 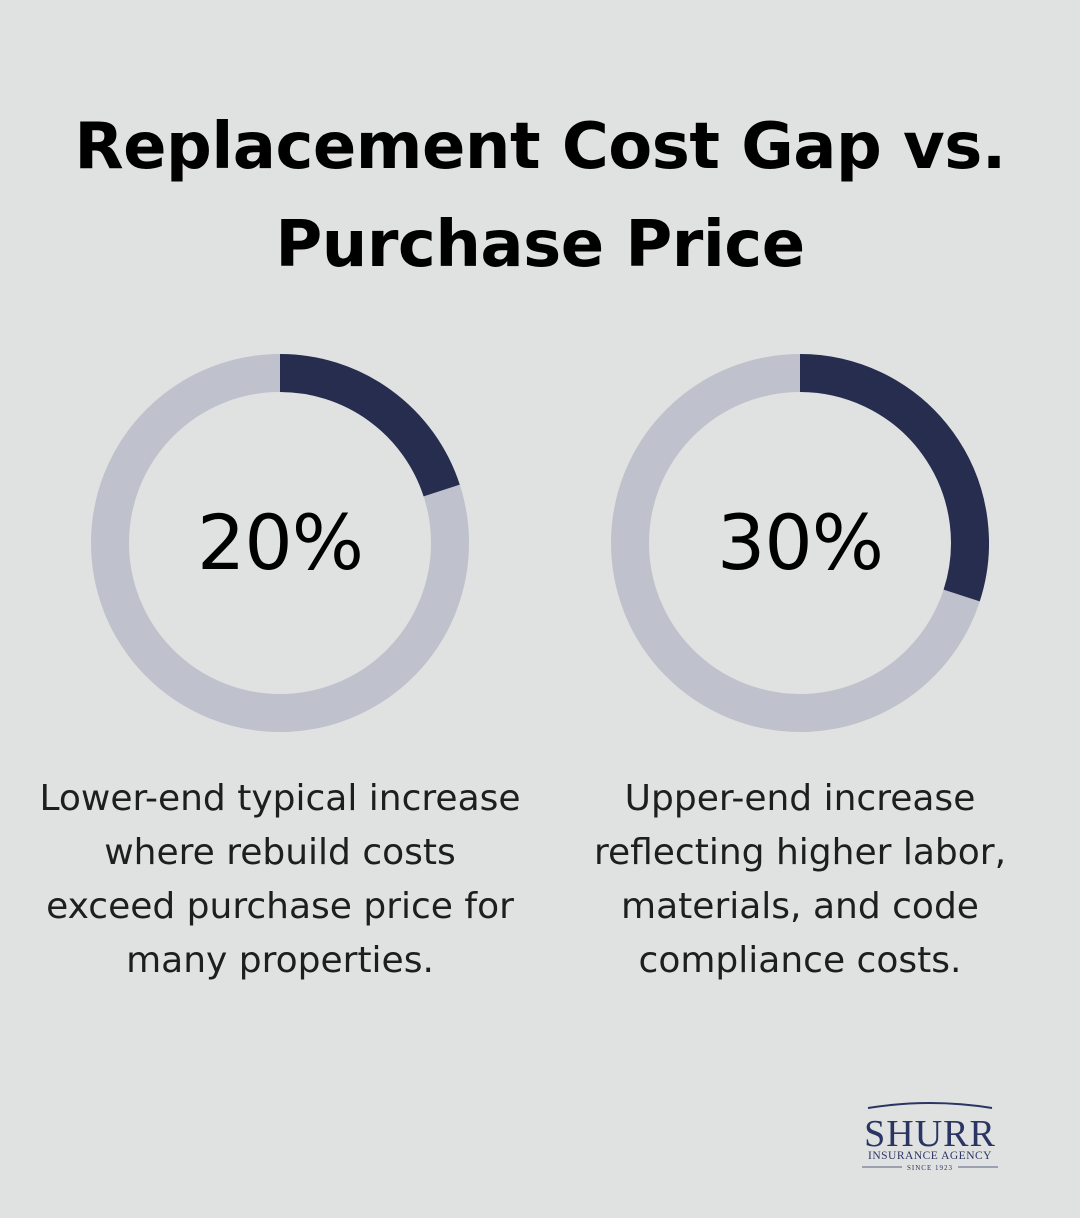 What do you see at coordinates (280, 906) in the screenshot?
I see `donut-1-description-line: exceed purchase price for` at bounding box center [280, 906].